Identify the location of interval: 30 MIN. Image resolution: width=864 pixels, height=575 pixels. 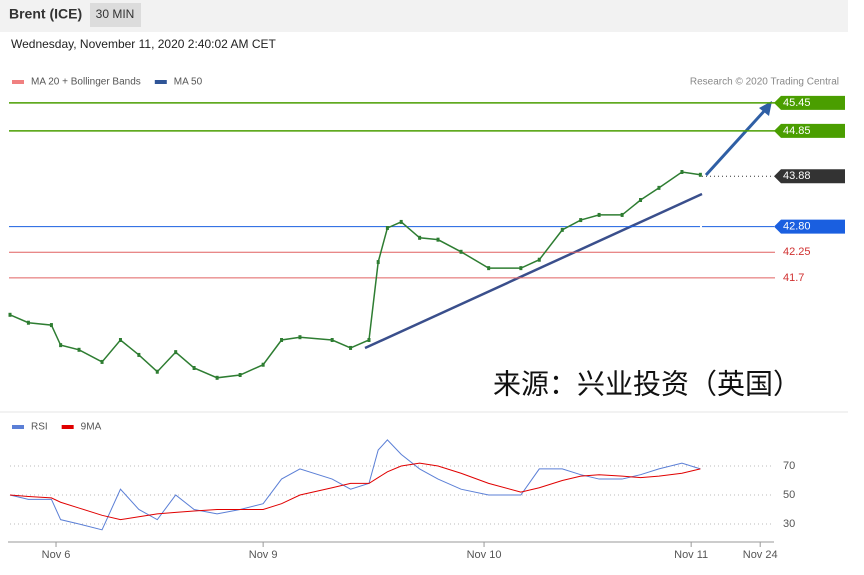
(115, 14).